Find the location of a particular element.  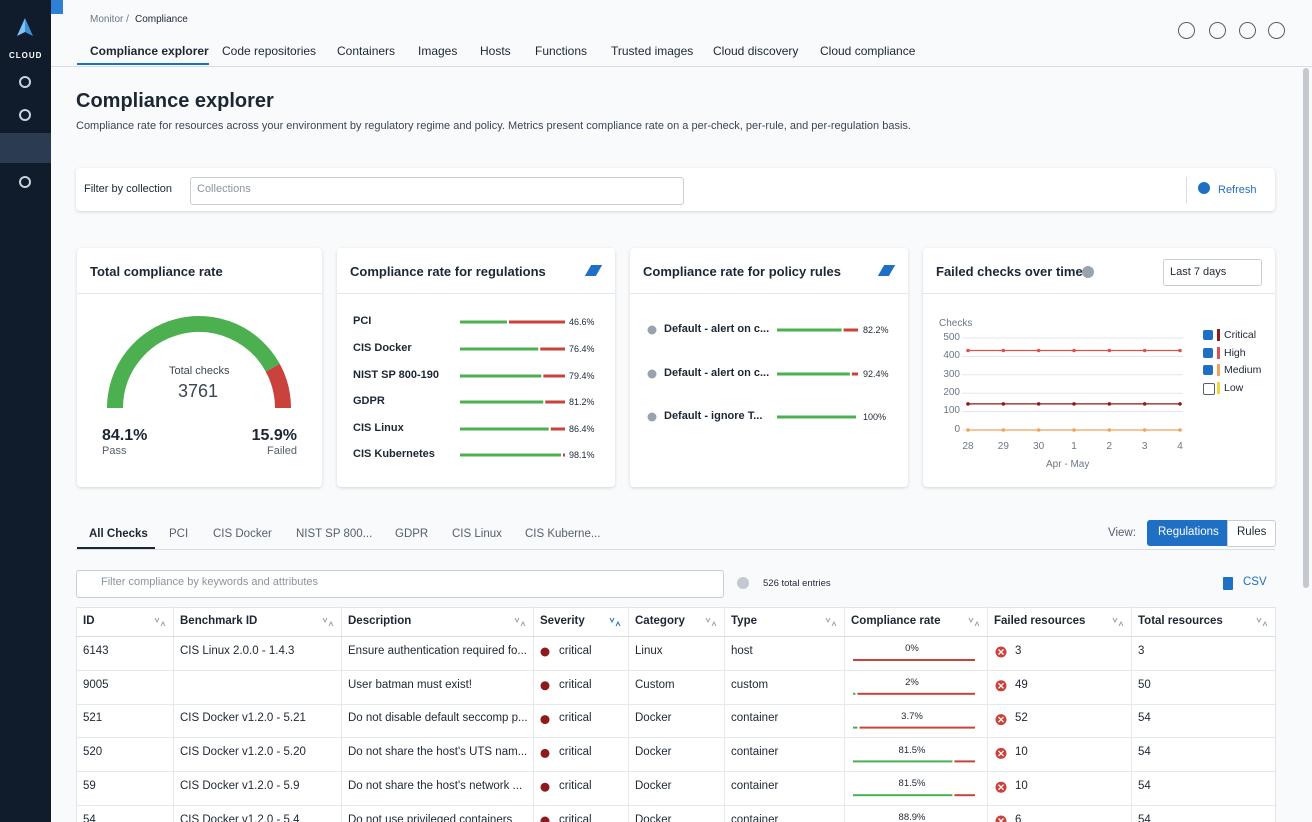

column-header: Severity is located at coordinates (562, 622).